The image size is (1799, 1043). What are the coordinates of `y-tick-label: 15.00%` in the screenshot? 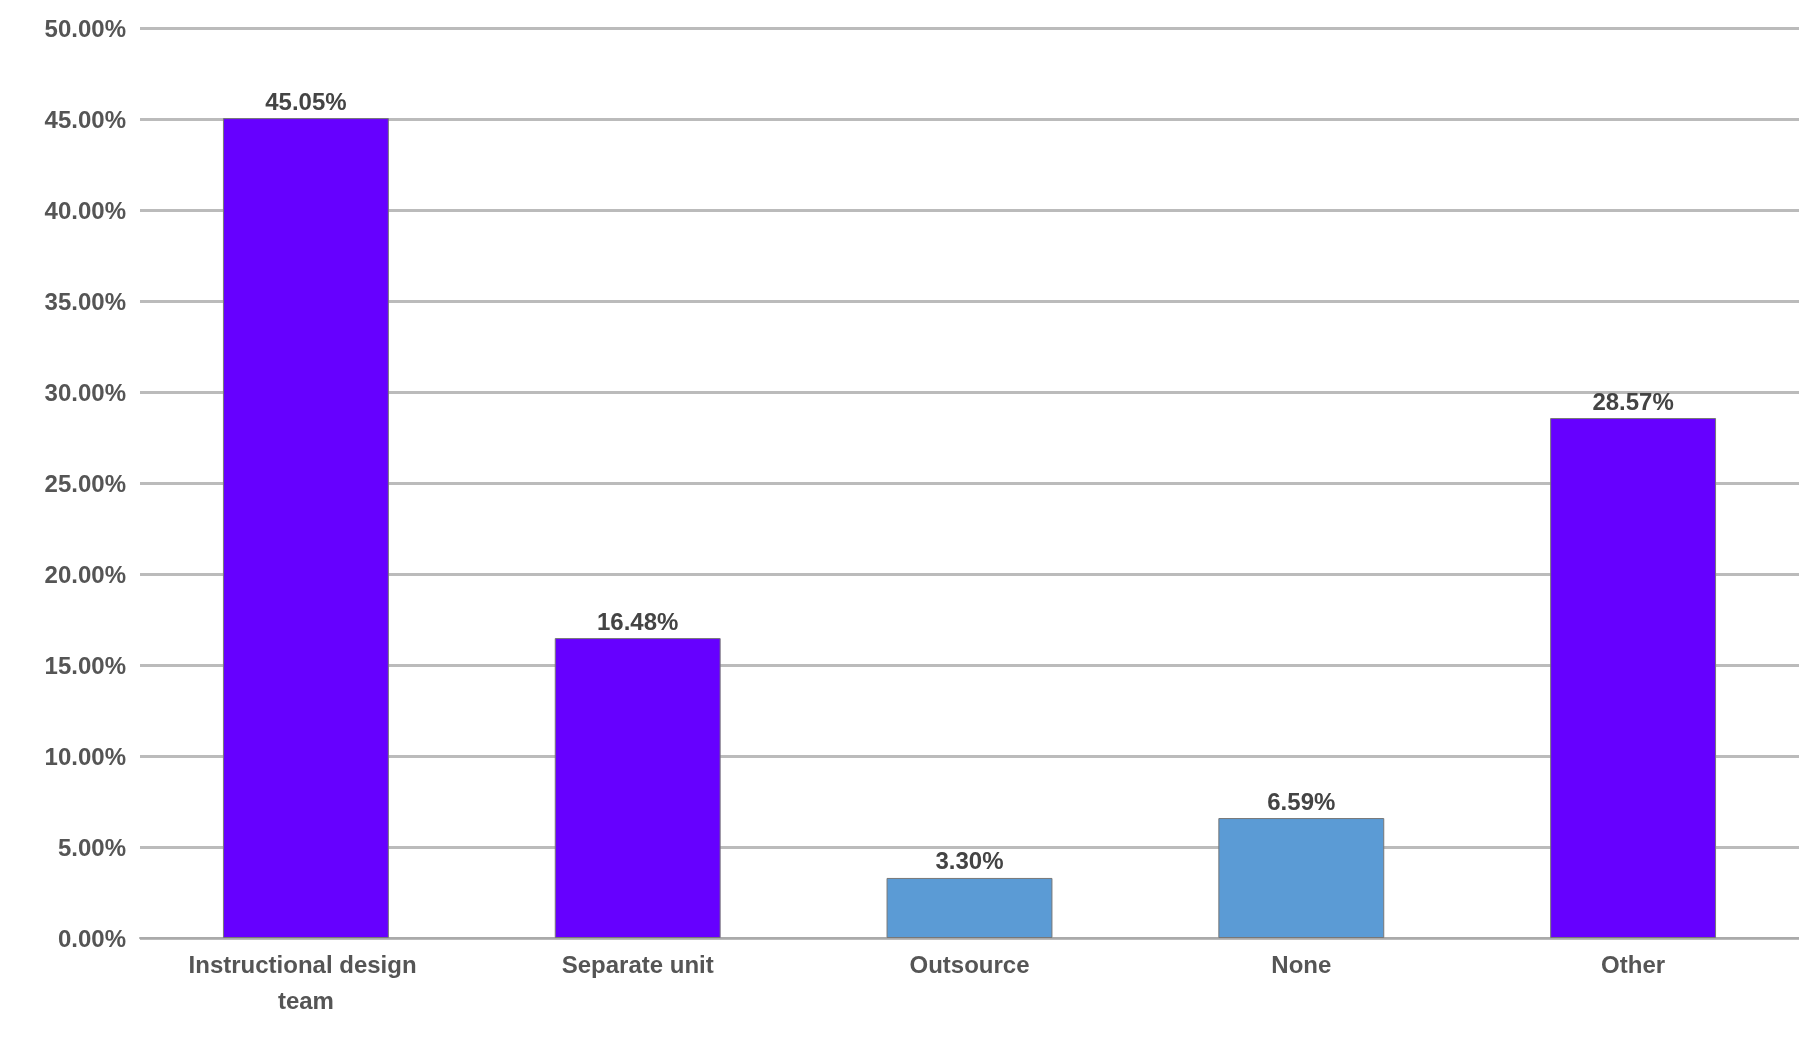 It's located at (85, 665).